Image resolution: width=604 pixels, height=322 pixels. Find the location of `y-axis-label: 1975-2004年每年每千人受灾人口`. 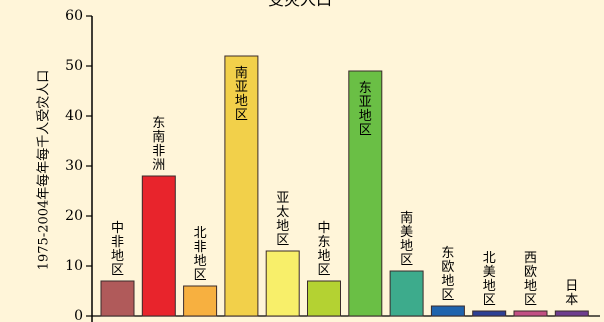

y-axis-label: 1975-2004年每年每千人受灾人口 is located at coordinates (44, 170).